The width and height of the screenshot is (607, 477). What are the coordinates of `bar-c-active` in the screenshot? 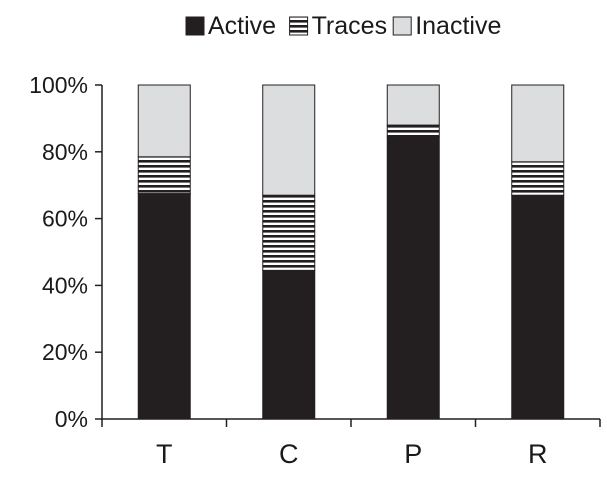 It's located at (289, 344).